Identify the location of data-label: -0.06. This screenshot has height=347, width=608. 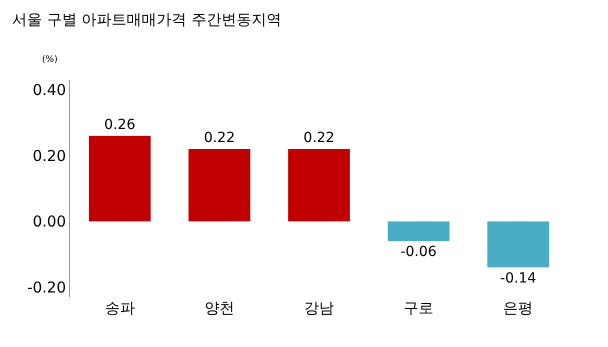
(418, 252).